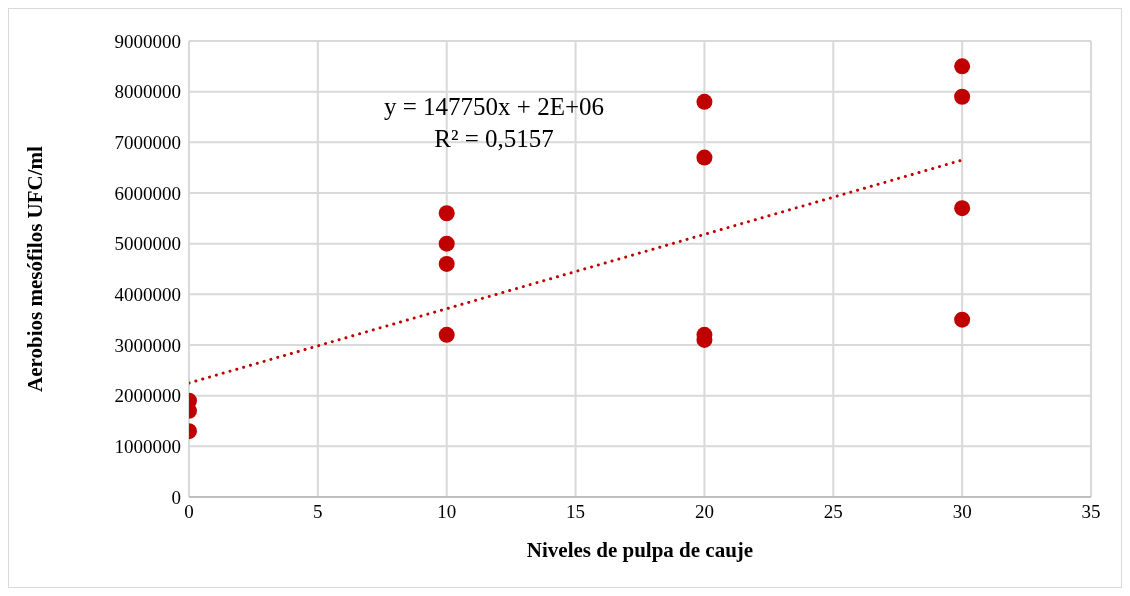 This screenshot has width=1130, height=596. Describe the element at coordinates (35, 268) in the screenshot. I see `y-axis-title: Aerobios mesófilos UFC/ml` at that location.